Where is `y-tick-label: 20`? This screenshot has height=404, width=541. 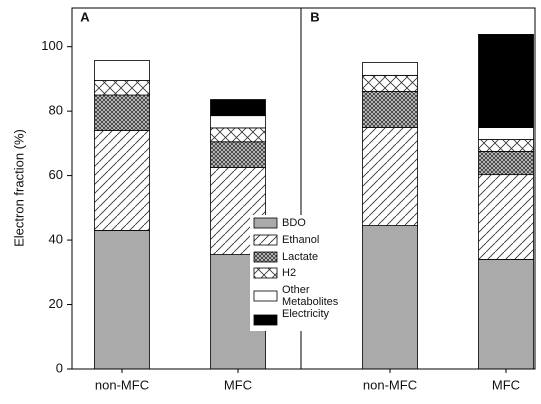
y-tick-label: 20 is located at coordinates (56, 303).